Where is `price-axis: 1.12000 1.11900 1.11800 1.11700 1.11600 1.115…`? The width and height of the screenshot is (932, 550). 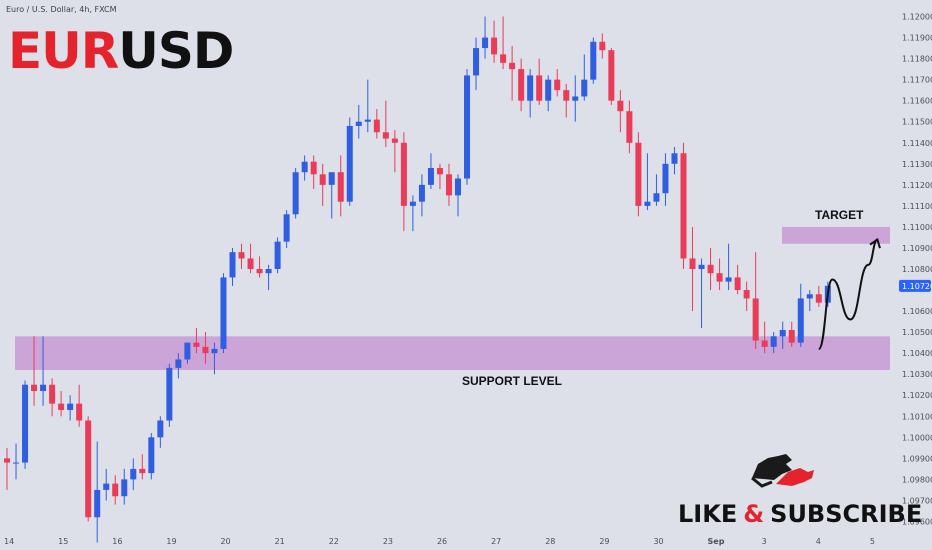
price-axis: 1.12000 1.11900 1.11800 1.11700 1.11600 1.115… is located at coordinates (917, 270).